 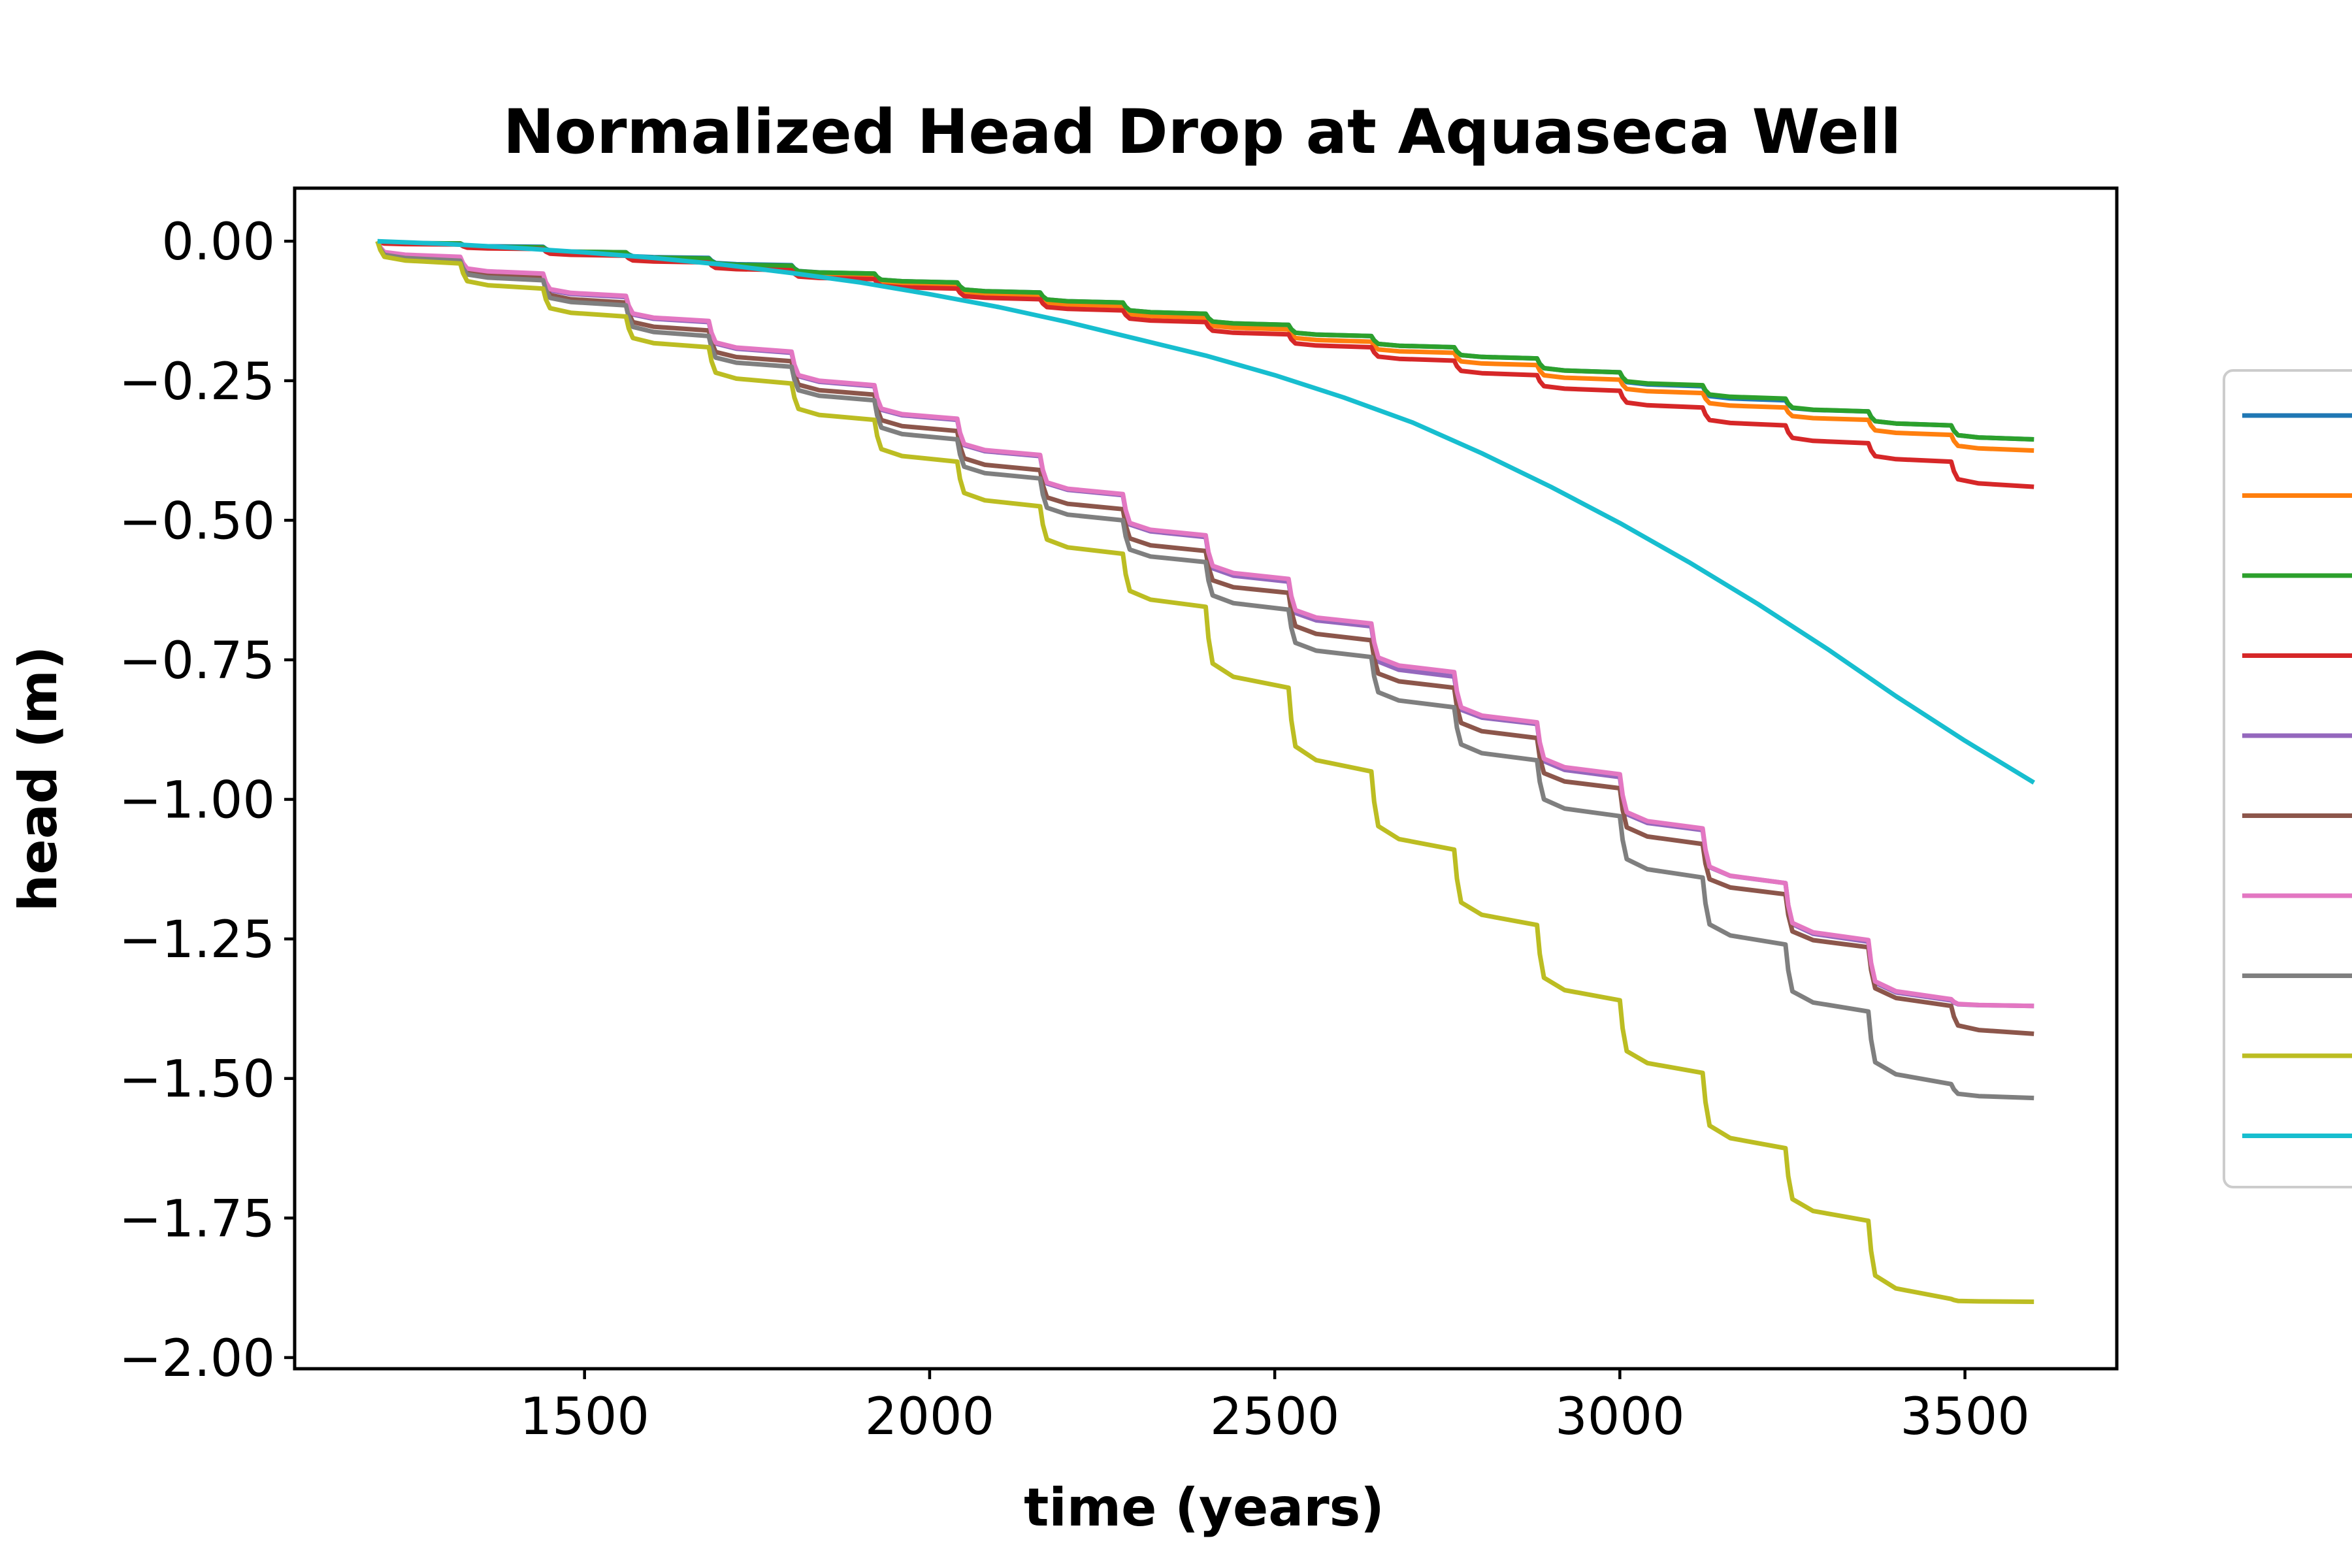 What do you see at coordinates (218, 242) in the screenshot?
I see `y-tick-label: 0.00` at bounding box center [218, 242].